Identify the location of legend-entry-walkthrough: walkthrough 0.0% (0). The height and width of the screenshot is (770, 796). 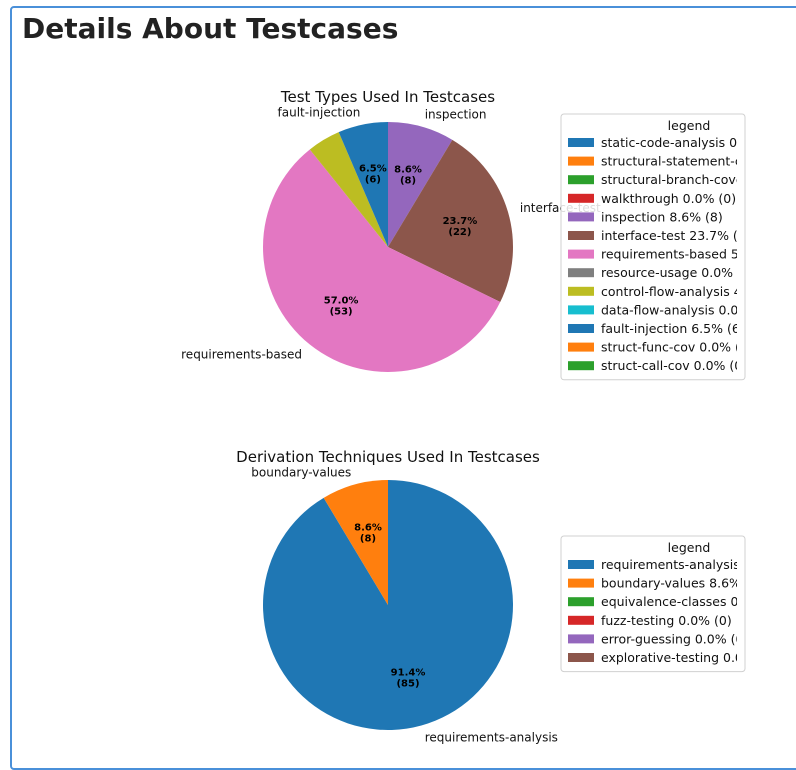
(668, 198).